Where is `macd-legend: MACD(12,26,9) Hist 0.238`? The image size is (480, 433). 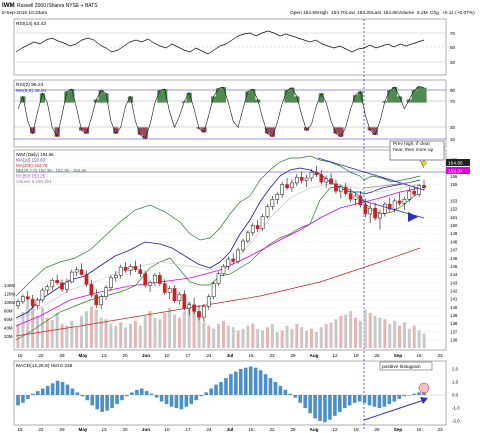 macd-legend: MACD(12,26,9) Hist 0.238 is located at coordinates (44, 366).